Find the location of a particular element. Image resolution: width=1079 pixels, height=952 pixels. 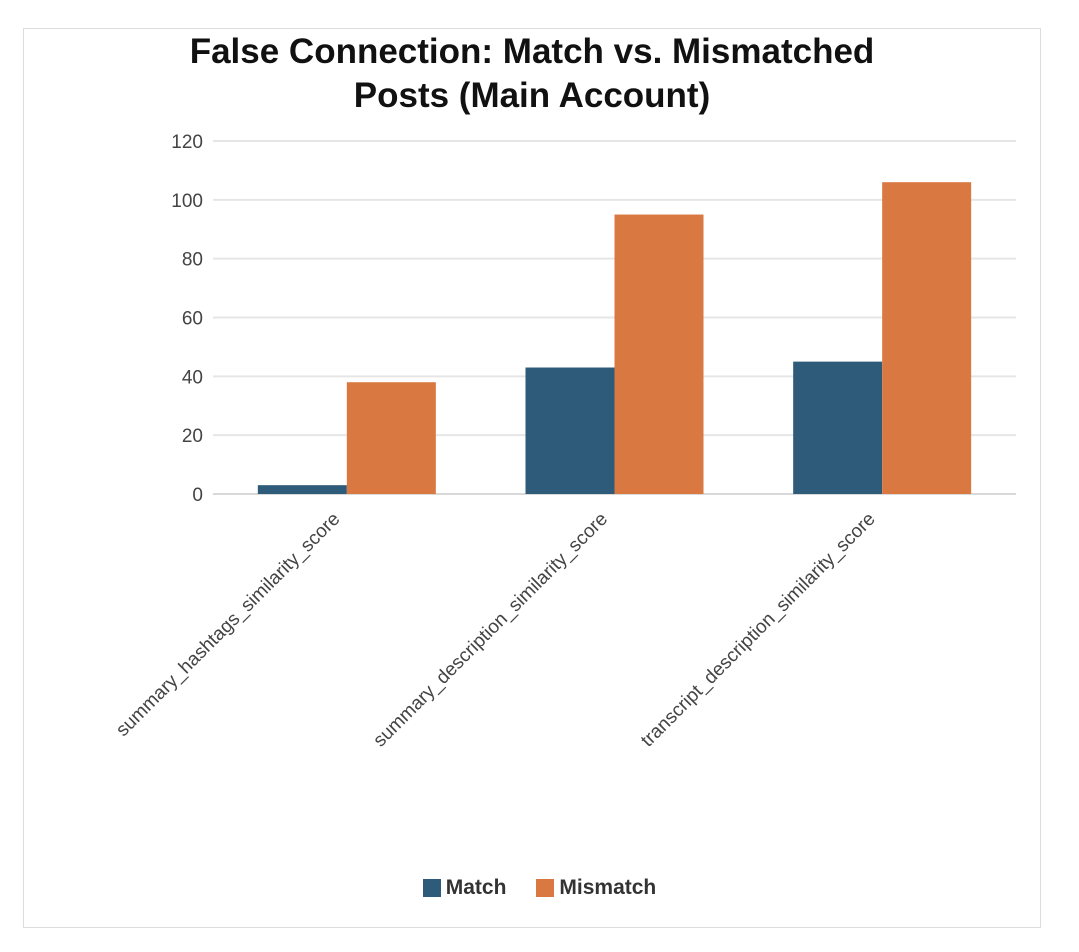

y-tick-label: 80 is located at coordinates (192, 260).